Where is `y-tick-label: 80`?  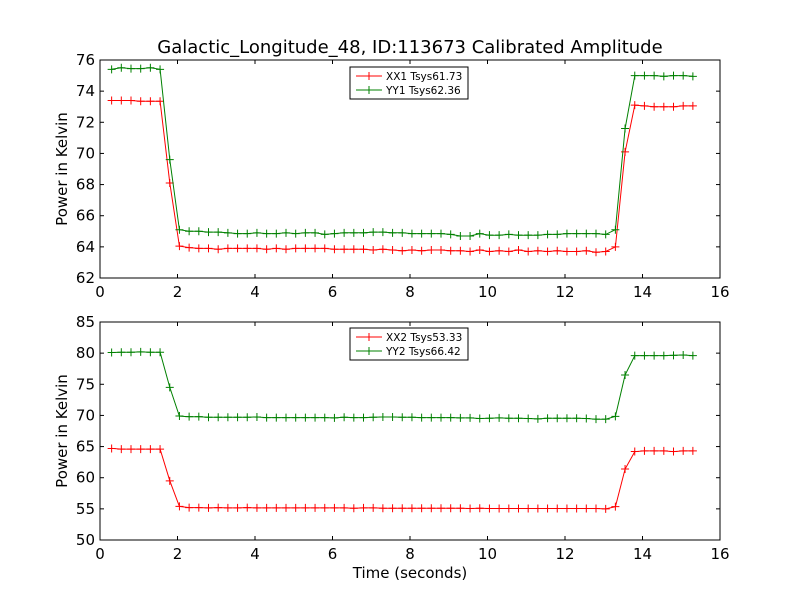
y-tick-label: 80 is located at coordinates (85, 353).